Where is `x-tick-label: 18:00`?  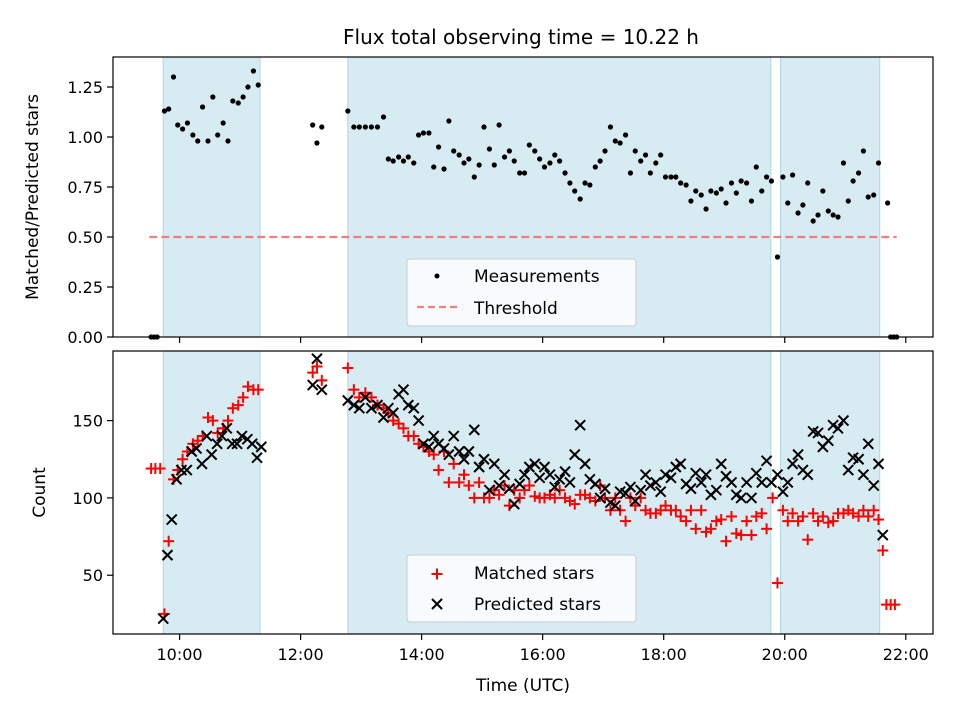 x-tick-label: 18:00 is located at coordinates (664, 654).